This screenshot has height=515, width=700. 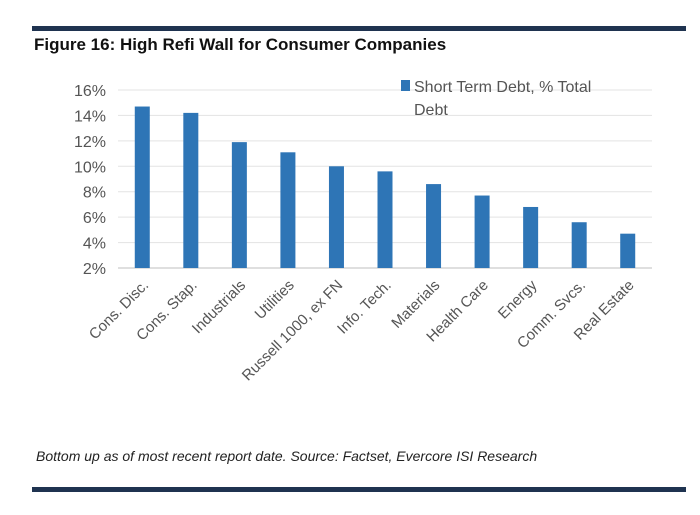 I want to click on top-rule, so click(x=359, y=28).